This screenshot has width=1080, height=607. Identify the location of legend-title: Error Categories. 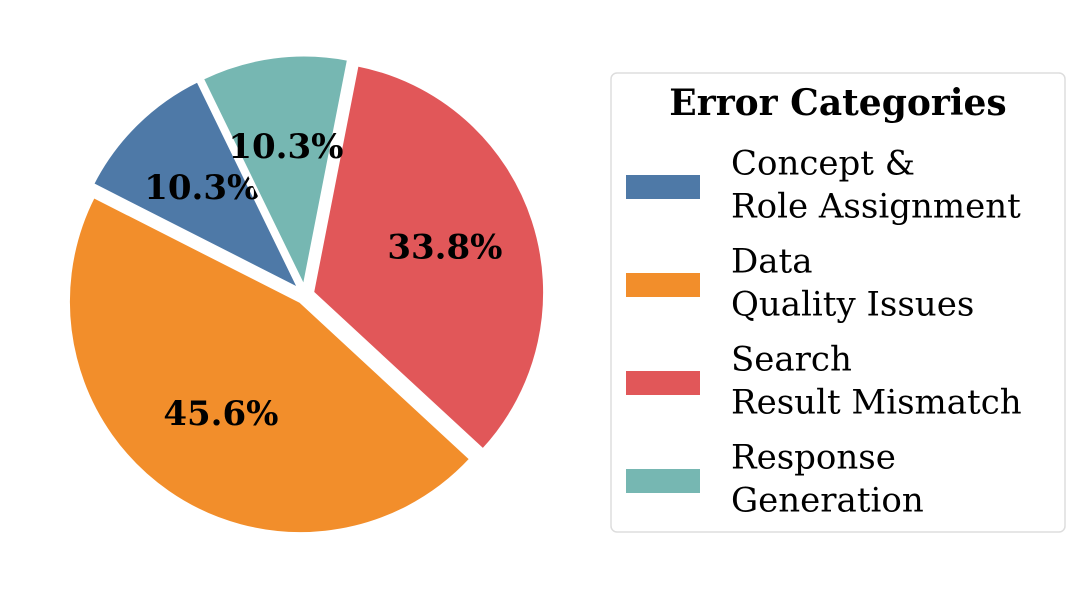
(837, 103).